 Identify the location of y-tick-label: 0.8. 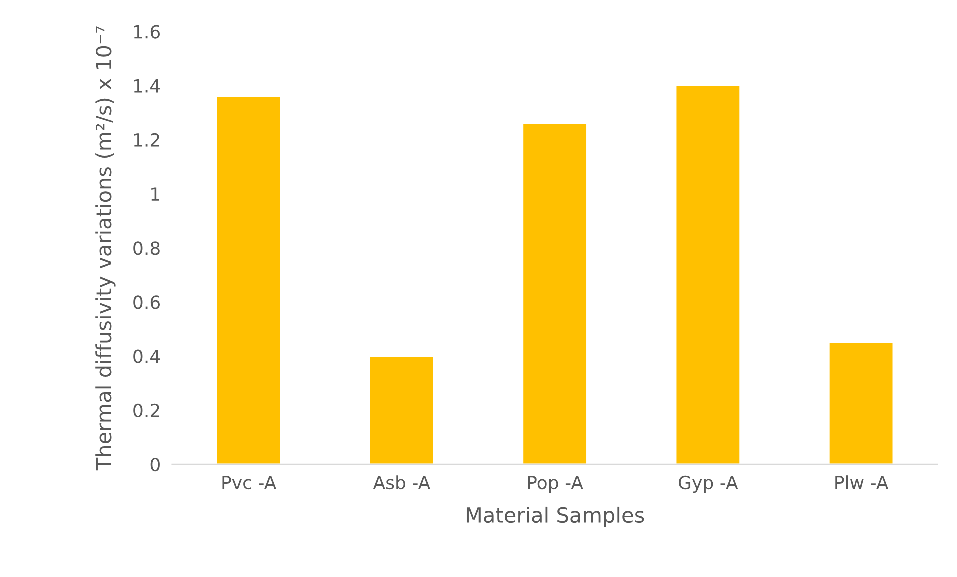
(147, 249).